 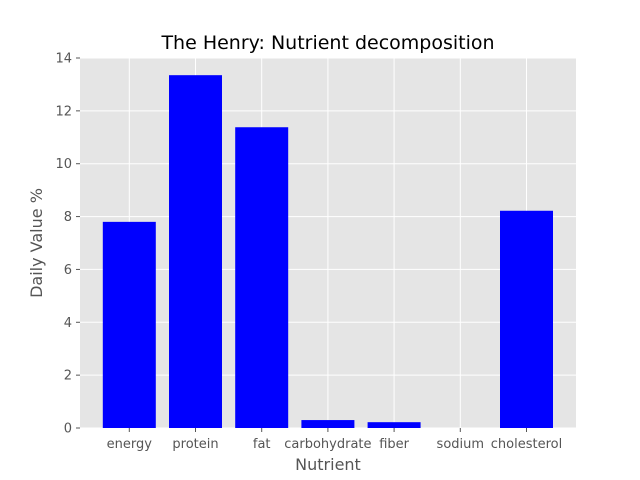 What do you see at coordinates (63, 111) in the screenshot?
I see `y-tick-label: 12` at bounding box center [63, 111].